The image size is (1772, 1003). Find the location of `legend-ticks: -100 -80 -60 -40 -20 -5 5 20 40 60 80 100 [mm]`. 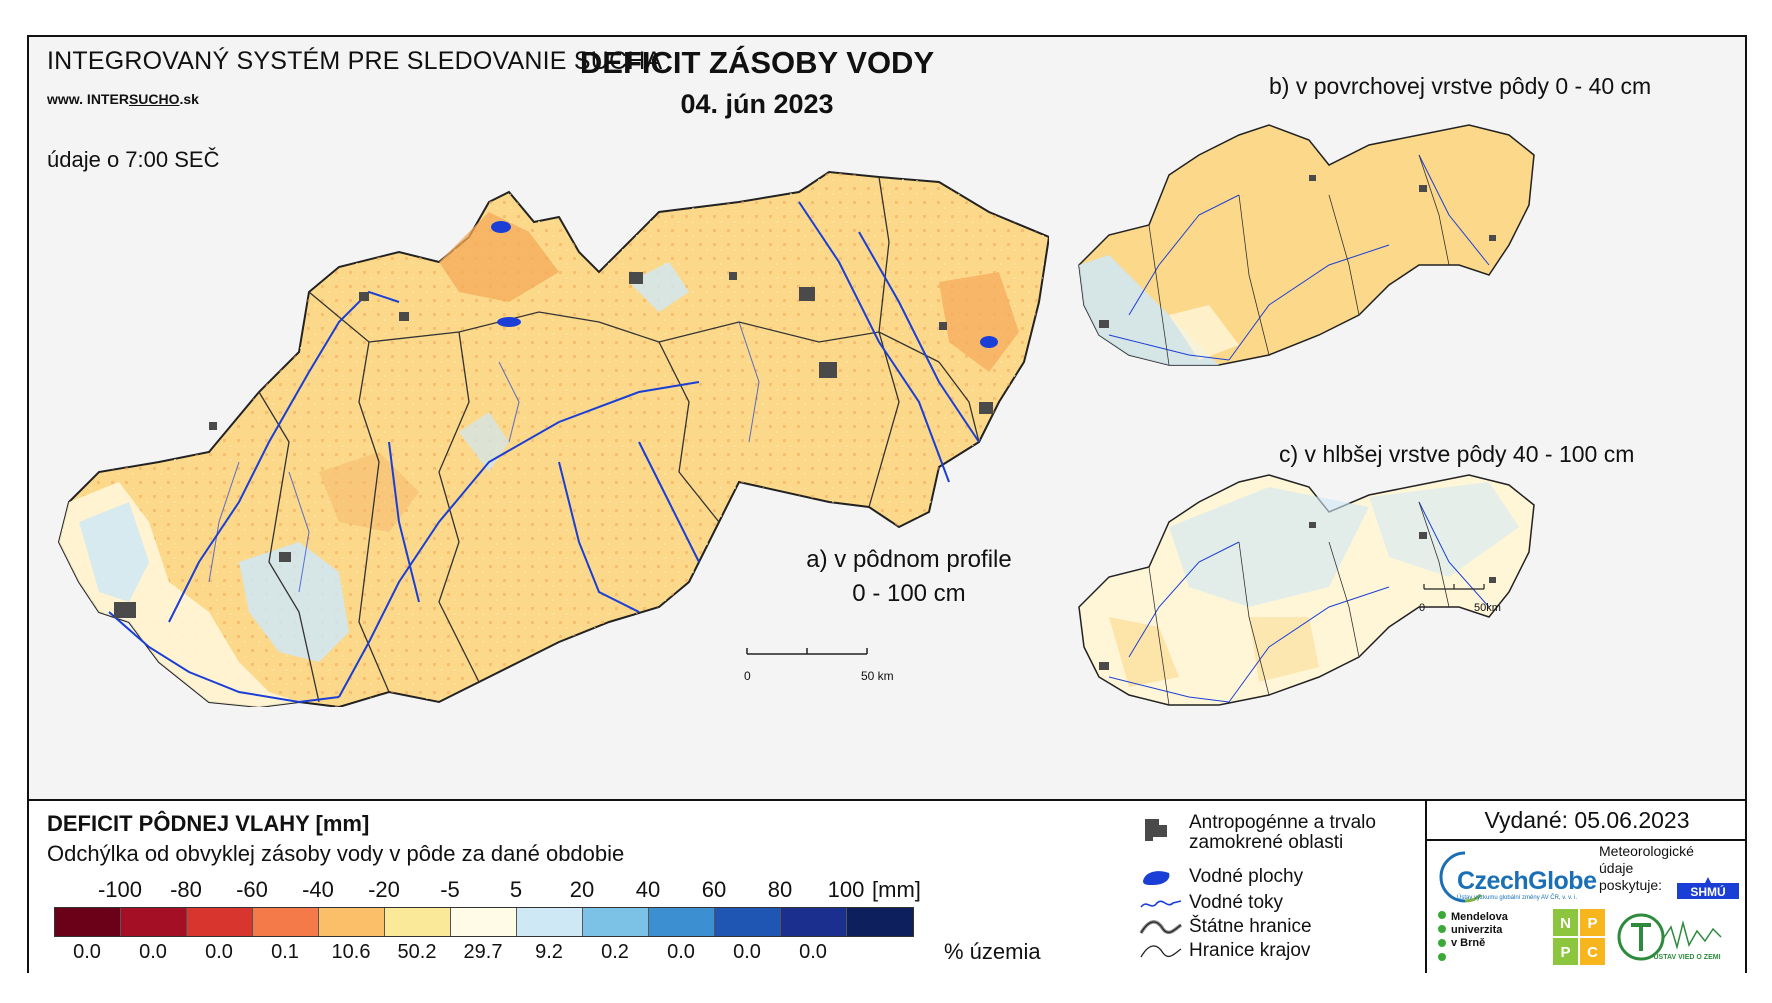

legend-ticks: -100 -80 -60 -40 -20 -5 5 20 40 60 80 100 [mm] is located at coordinates (501, 890).